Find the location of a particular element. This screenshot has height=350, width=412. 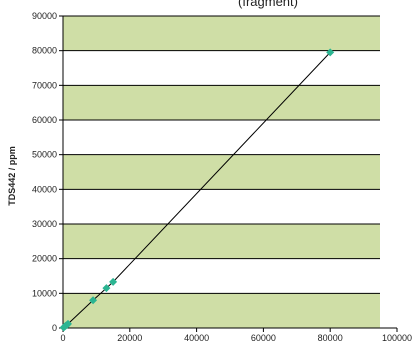

x-tick-label: 60000 is located at coordinates (263, 338).